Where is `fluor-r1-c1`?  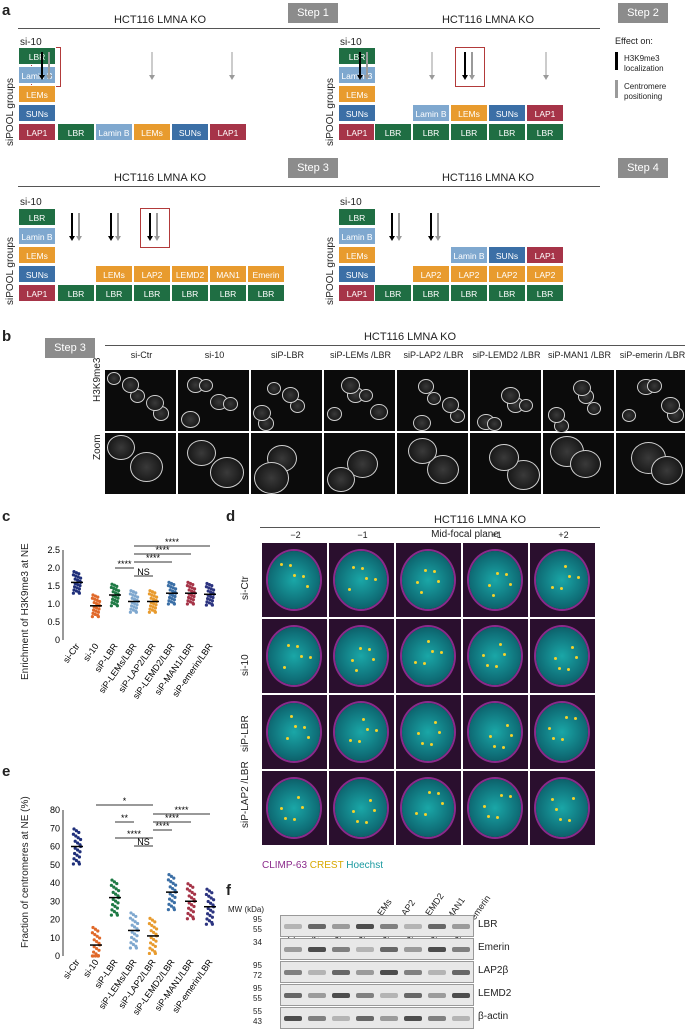 fluor-r1-c1 is located at coordinates (361, 656).